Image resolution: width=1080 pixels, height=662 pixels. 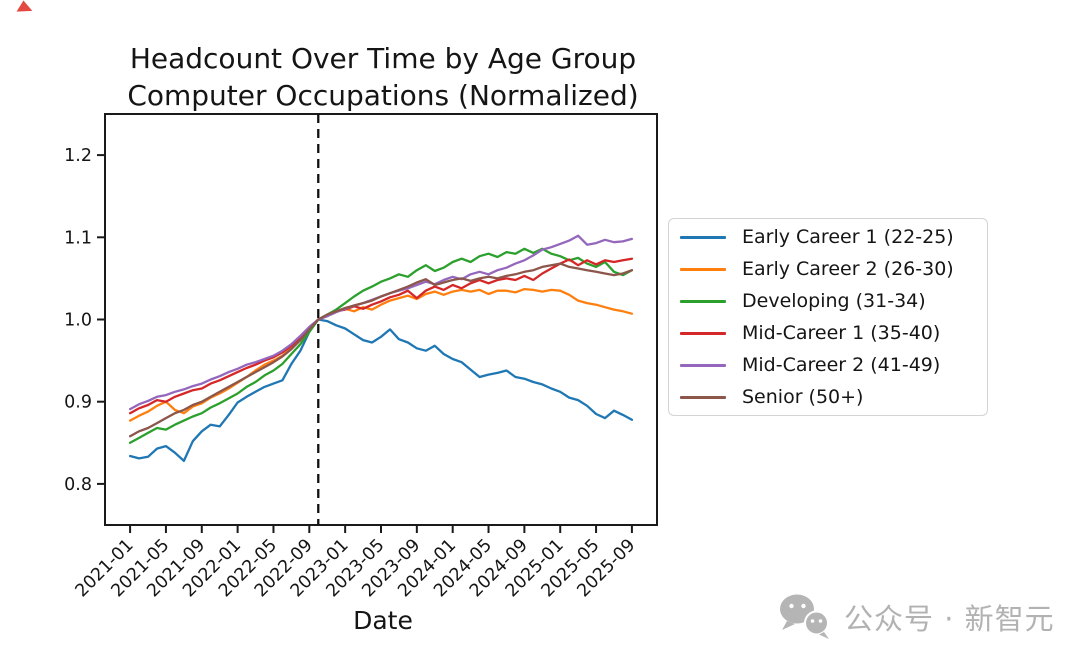 I want to click on legend-item: Senior (50+), so click(x=828, y=397).